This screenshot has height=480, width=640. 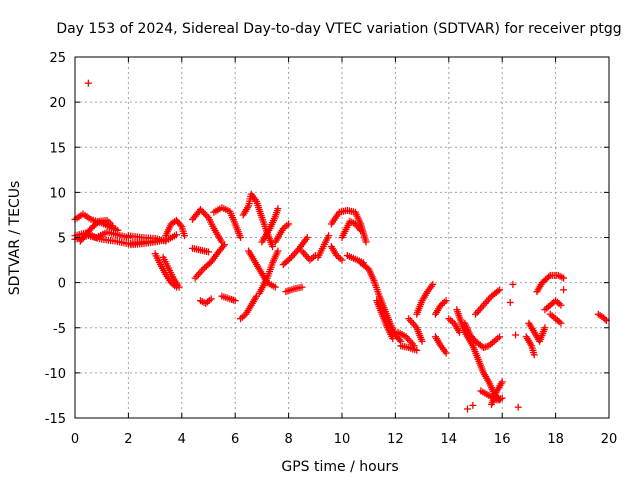 What do you see at coordinates (449, 439) in the screenshot?
I see `x-tick-label: 14` at bounding box center [449, 439].